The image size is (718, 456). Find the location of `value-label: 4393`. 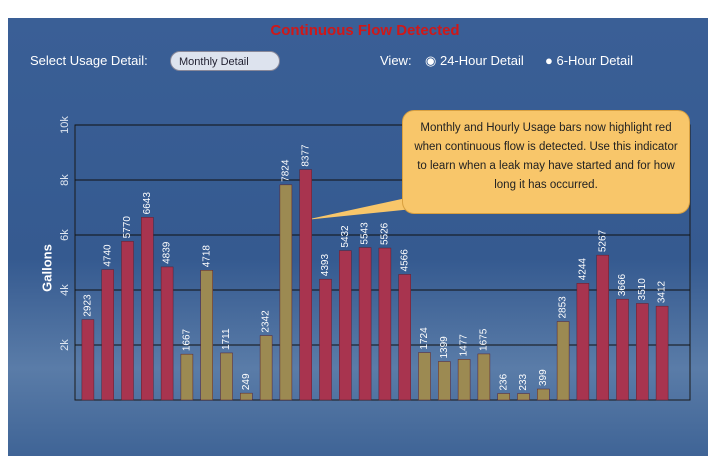

value-label: 4393 is located at coordinates (325, 265).